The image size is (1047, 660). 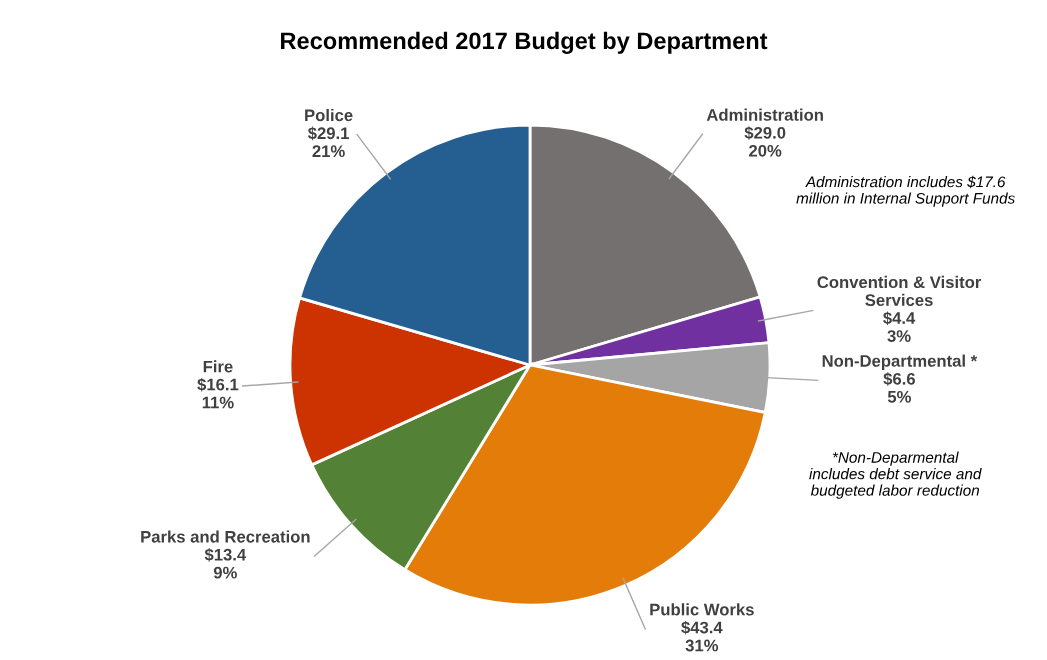 What do you see at coordinates (702, 609) in the screenshot?
I see `slice-label: Public Works` at bounding box center [702, 609].